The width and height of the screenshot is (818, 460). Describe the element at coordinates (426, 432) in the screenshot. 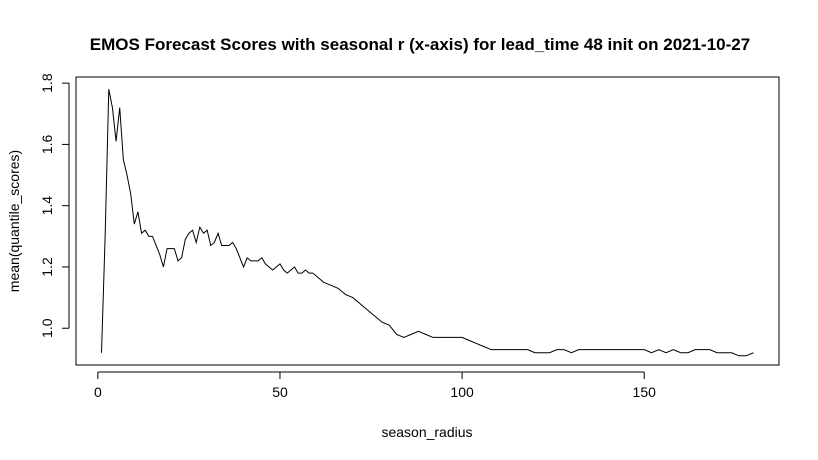

I see `x-axis-label: season_radius` at that location.